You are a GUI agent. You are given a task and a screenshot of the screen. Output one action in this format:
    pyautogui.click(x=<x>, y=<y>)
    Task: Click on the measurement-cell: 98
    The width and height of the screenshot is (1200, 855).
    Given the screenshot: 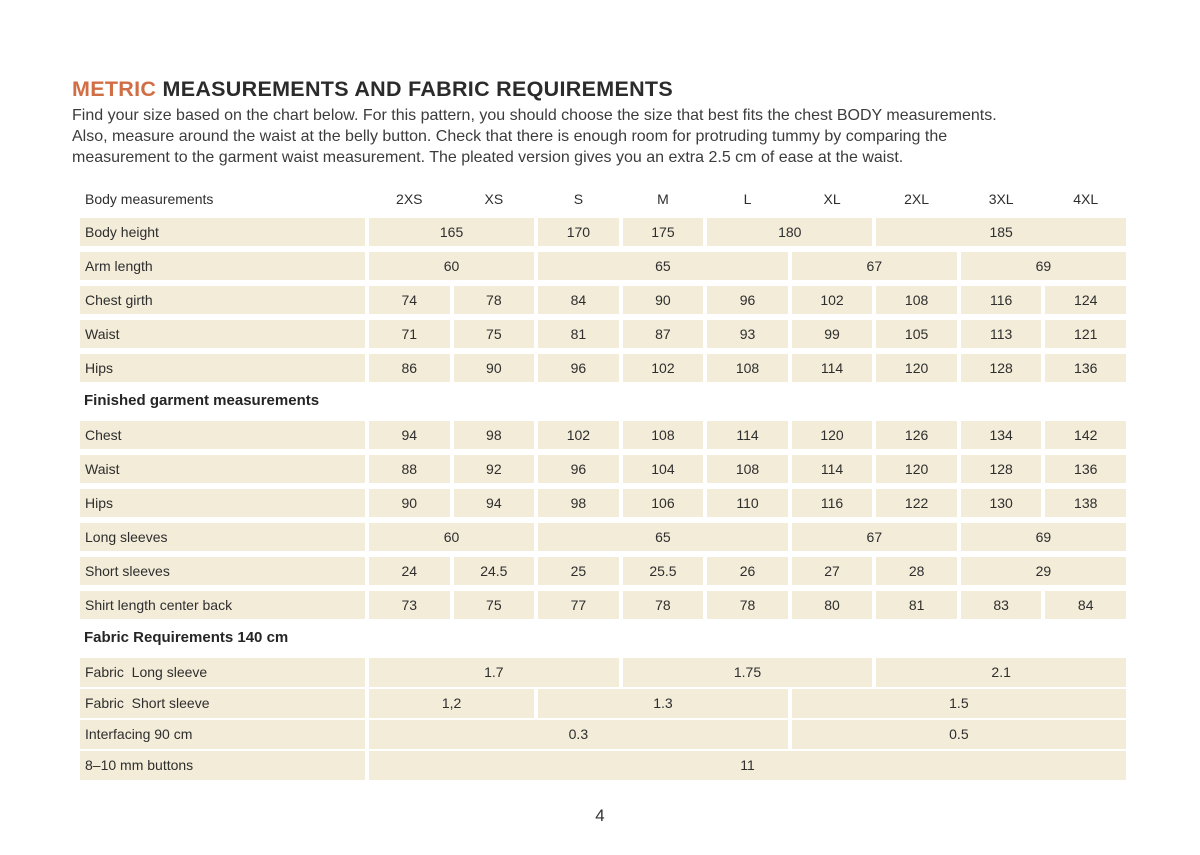 What is the action you would take?
    pyautogui.click(x=494, y=435)
    